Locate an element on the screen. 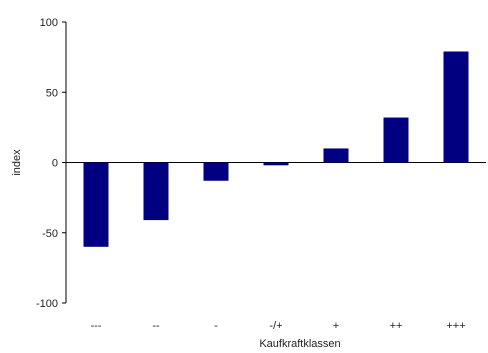  y-tick-label: 100 is located at coordinates (49, 23).